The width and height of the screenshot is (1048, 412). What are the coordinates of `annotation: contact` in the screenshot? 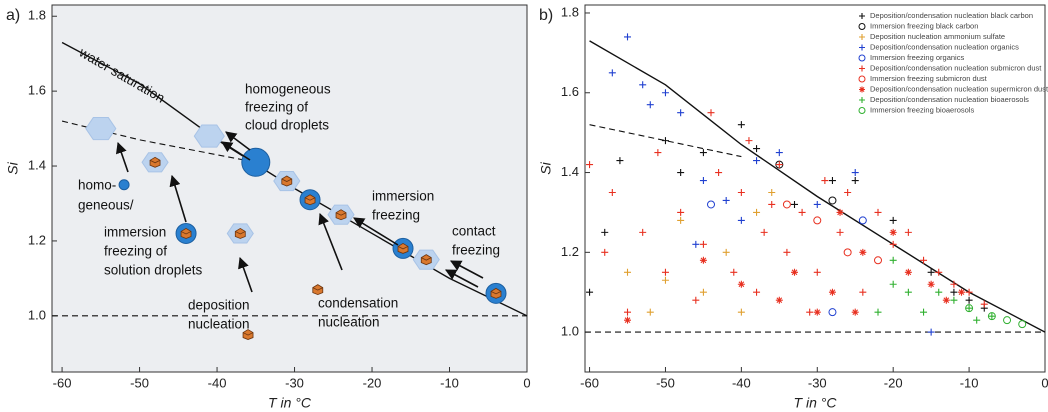 It's located at (474, 231).